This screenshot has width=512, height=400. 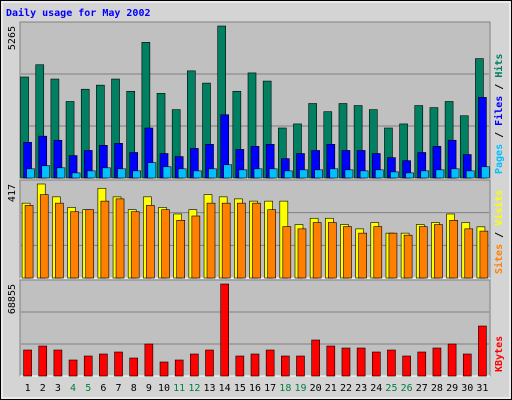 I want to click on x-tick-label: 1, so click(x=28, y=388).